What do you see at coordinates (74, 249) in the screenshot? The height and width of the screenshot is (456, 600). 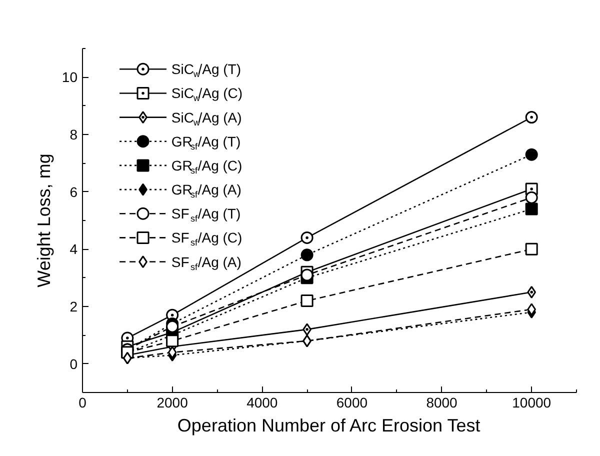 I see `y-tick-label: 4` at bounding box center [74, 249].